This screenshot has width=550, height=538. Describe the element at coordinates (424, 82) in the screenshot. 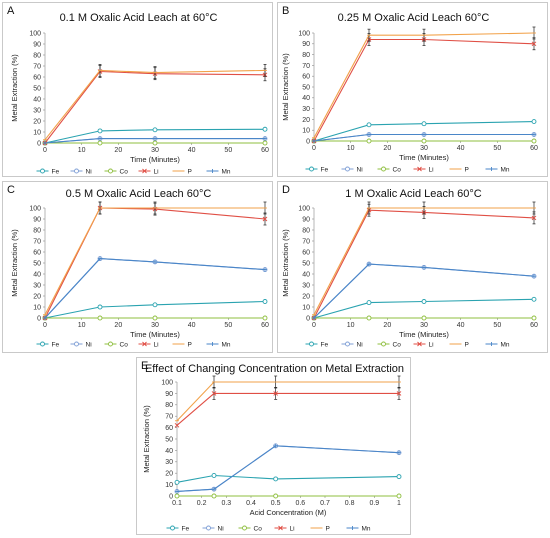

I see `series-p` at that location.